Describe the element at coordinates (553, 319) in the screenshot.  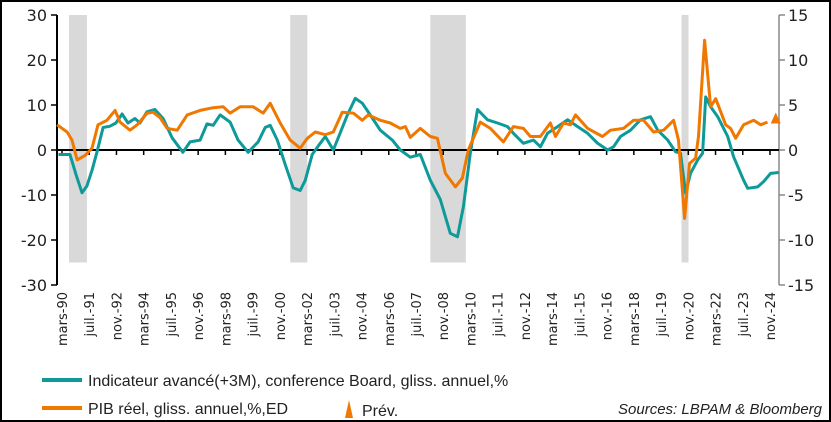
I see `x-tick-label: mars-14` at that location.